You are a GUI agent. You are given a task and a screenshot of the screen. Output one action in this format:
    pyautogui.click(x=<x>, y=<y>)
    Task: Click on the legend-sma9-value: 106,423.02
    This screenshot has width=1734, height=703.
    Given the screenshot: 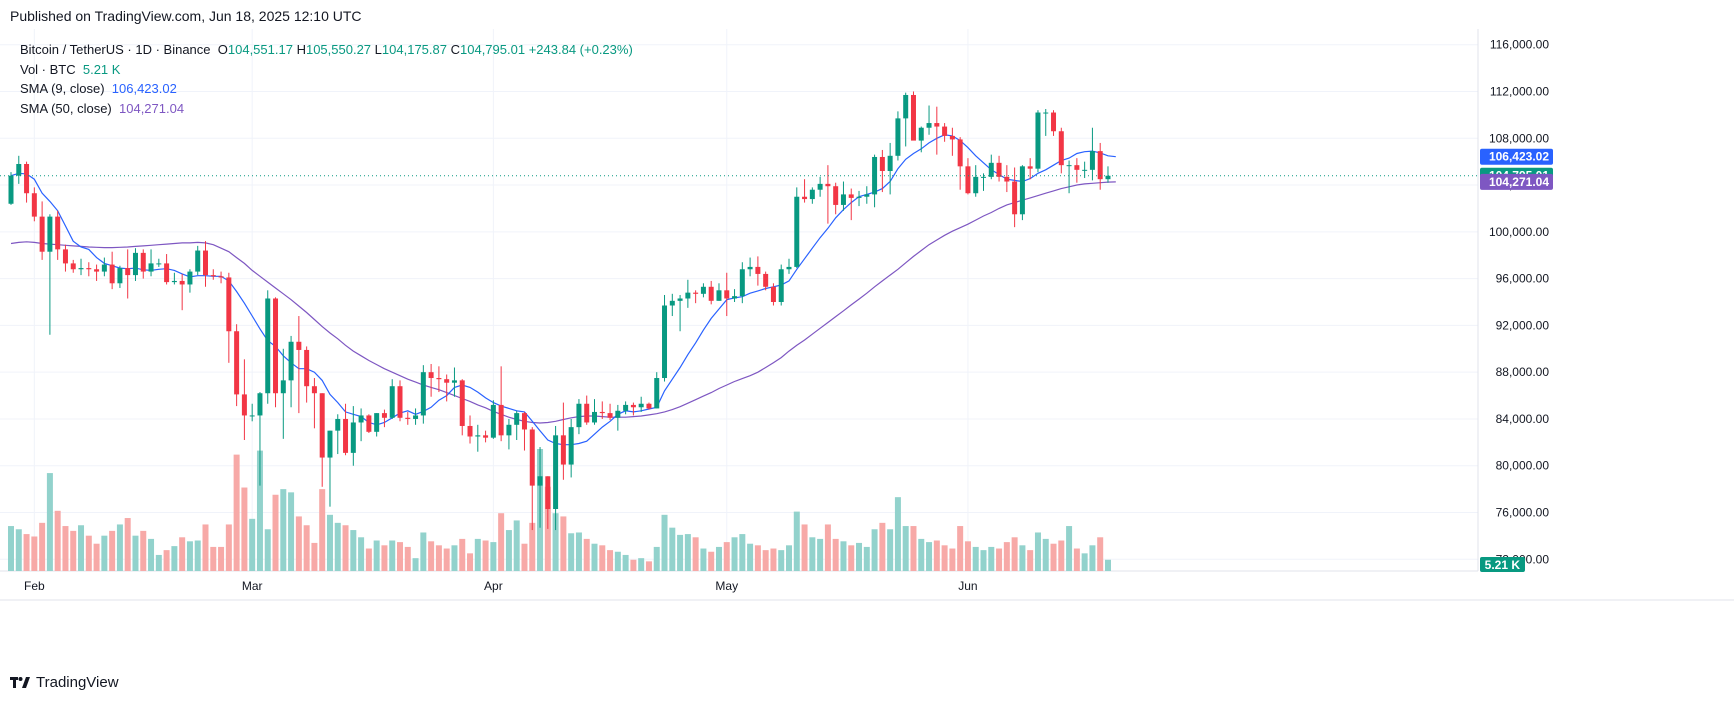 What is the action you would take?
    pyautogui.click(x=144, y=88)
    